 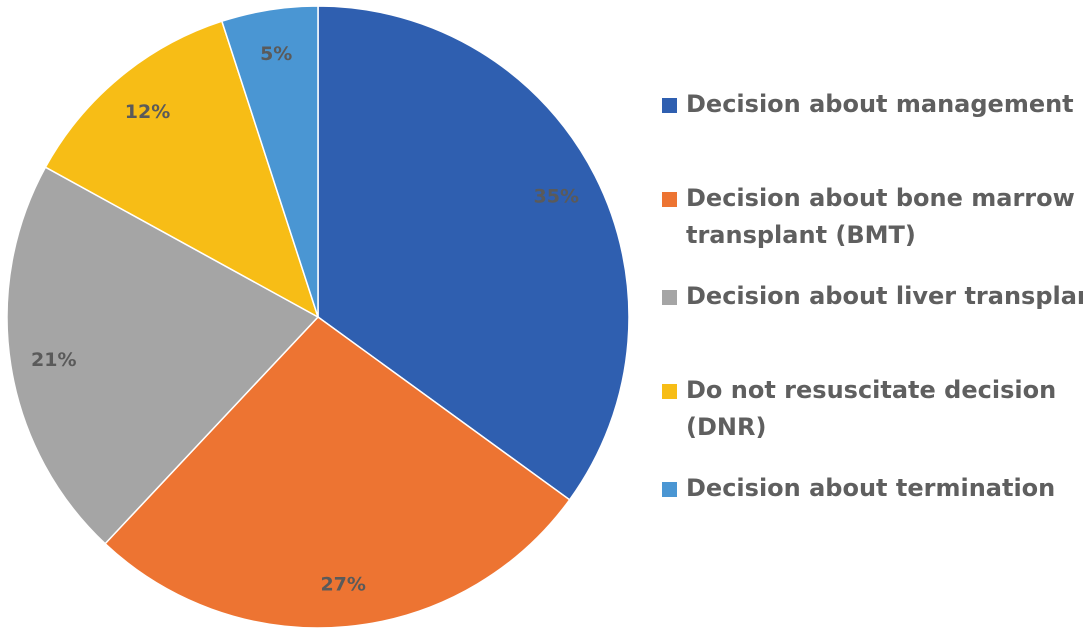 What do you see at coordinates (556, 197) in the screenshot?
I see `data-label-decision-about-management: 35%` at bounding box center [556, 197].